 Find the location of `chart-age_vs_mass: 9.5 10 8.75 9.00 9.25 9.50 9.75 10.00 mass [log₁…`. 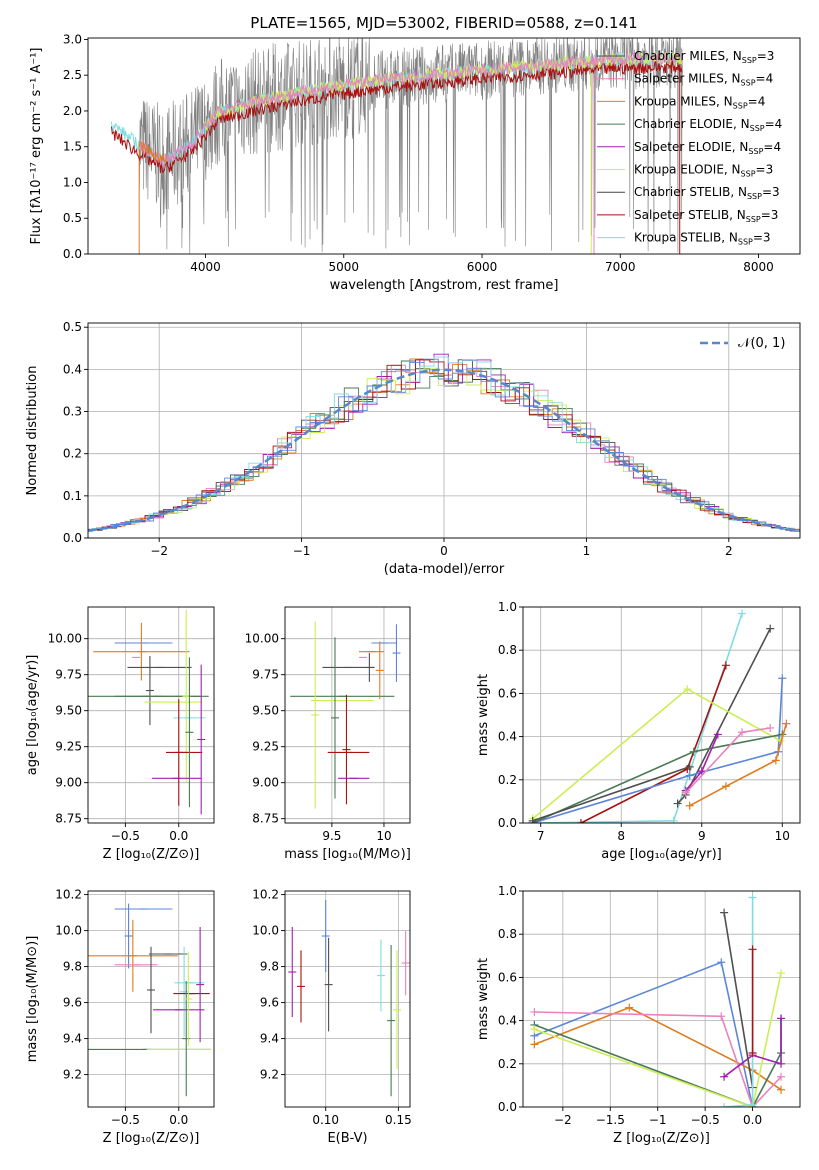

chart-age_vs_mass: 9.5 10 8.75 9.00 9.25 9.50 9.75 10.00 mass [log₁… is located at coordinates (328, 734).